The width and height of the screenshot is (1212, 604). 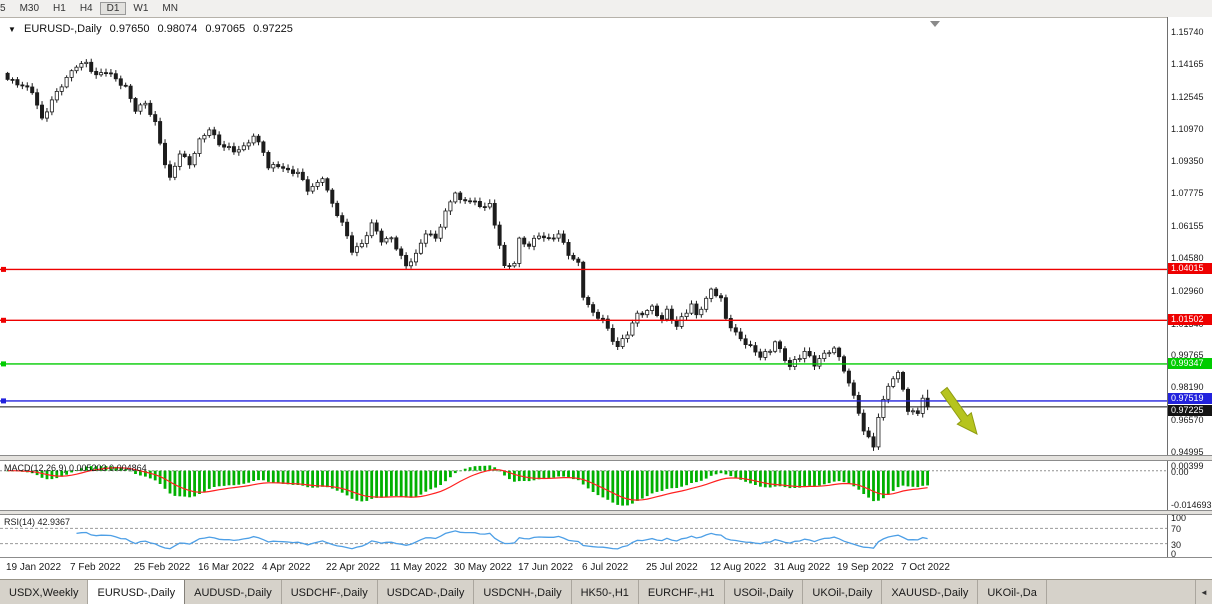 I want to click on tab-ukoil-da: UKOil-,Da, so click(x=1012, y=592).